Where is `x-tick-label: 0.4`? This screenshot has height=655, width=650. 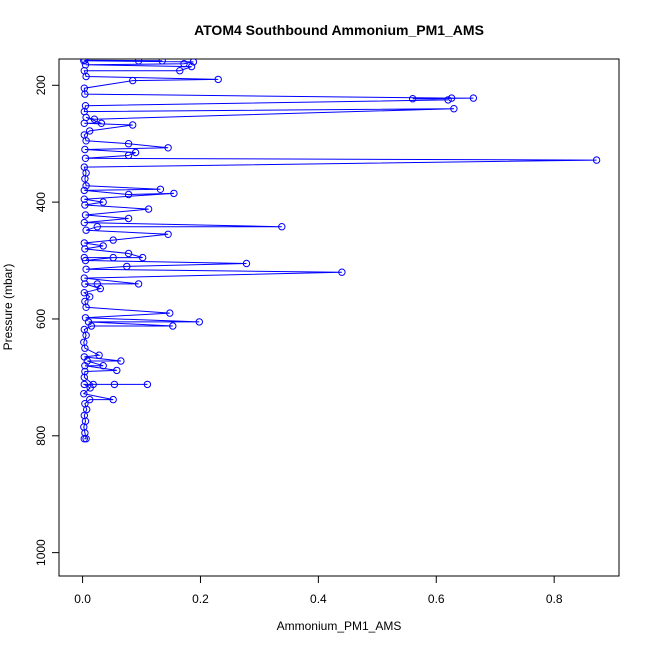
x-tick-label: 0.4 is located at coordinates (318, 599).